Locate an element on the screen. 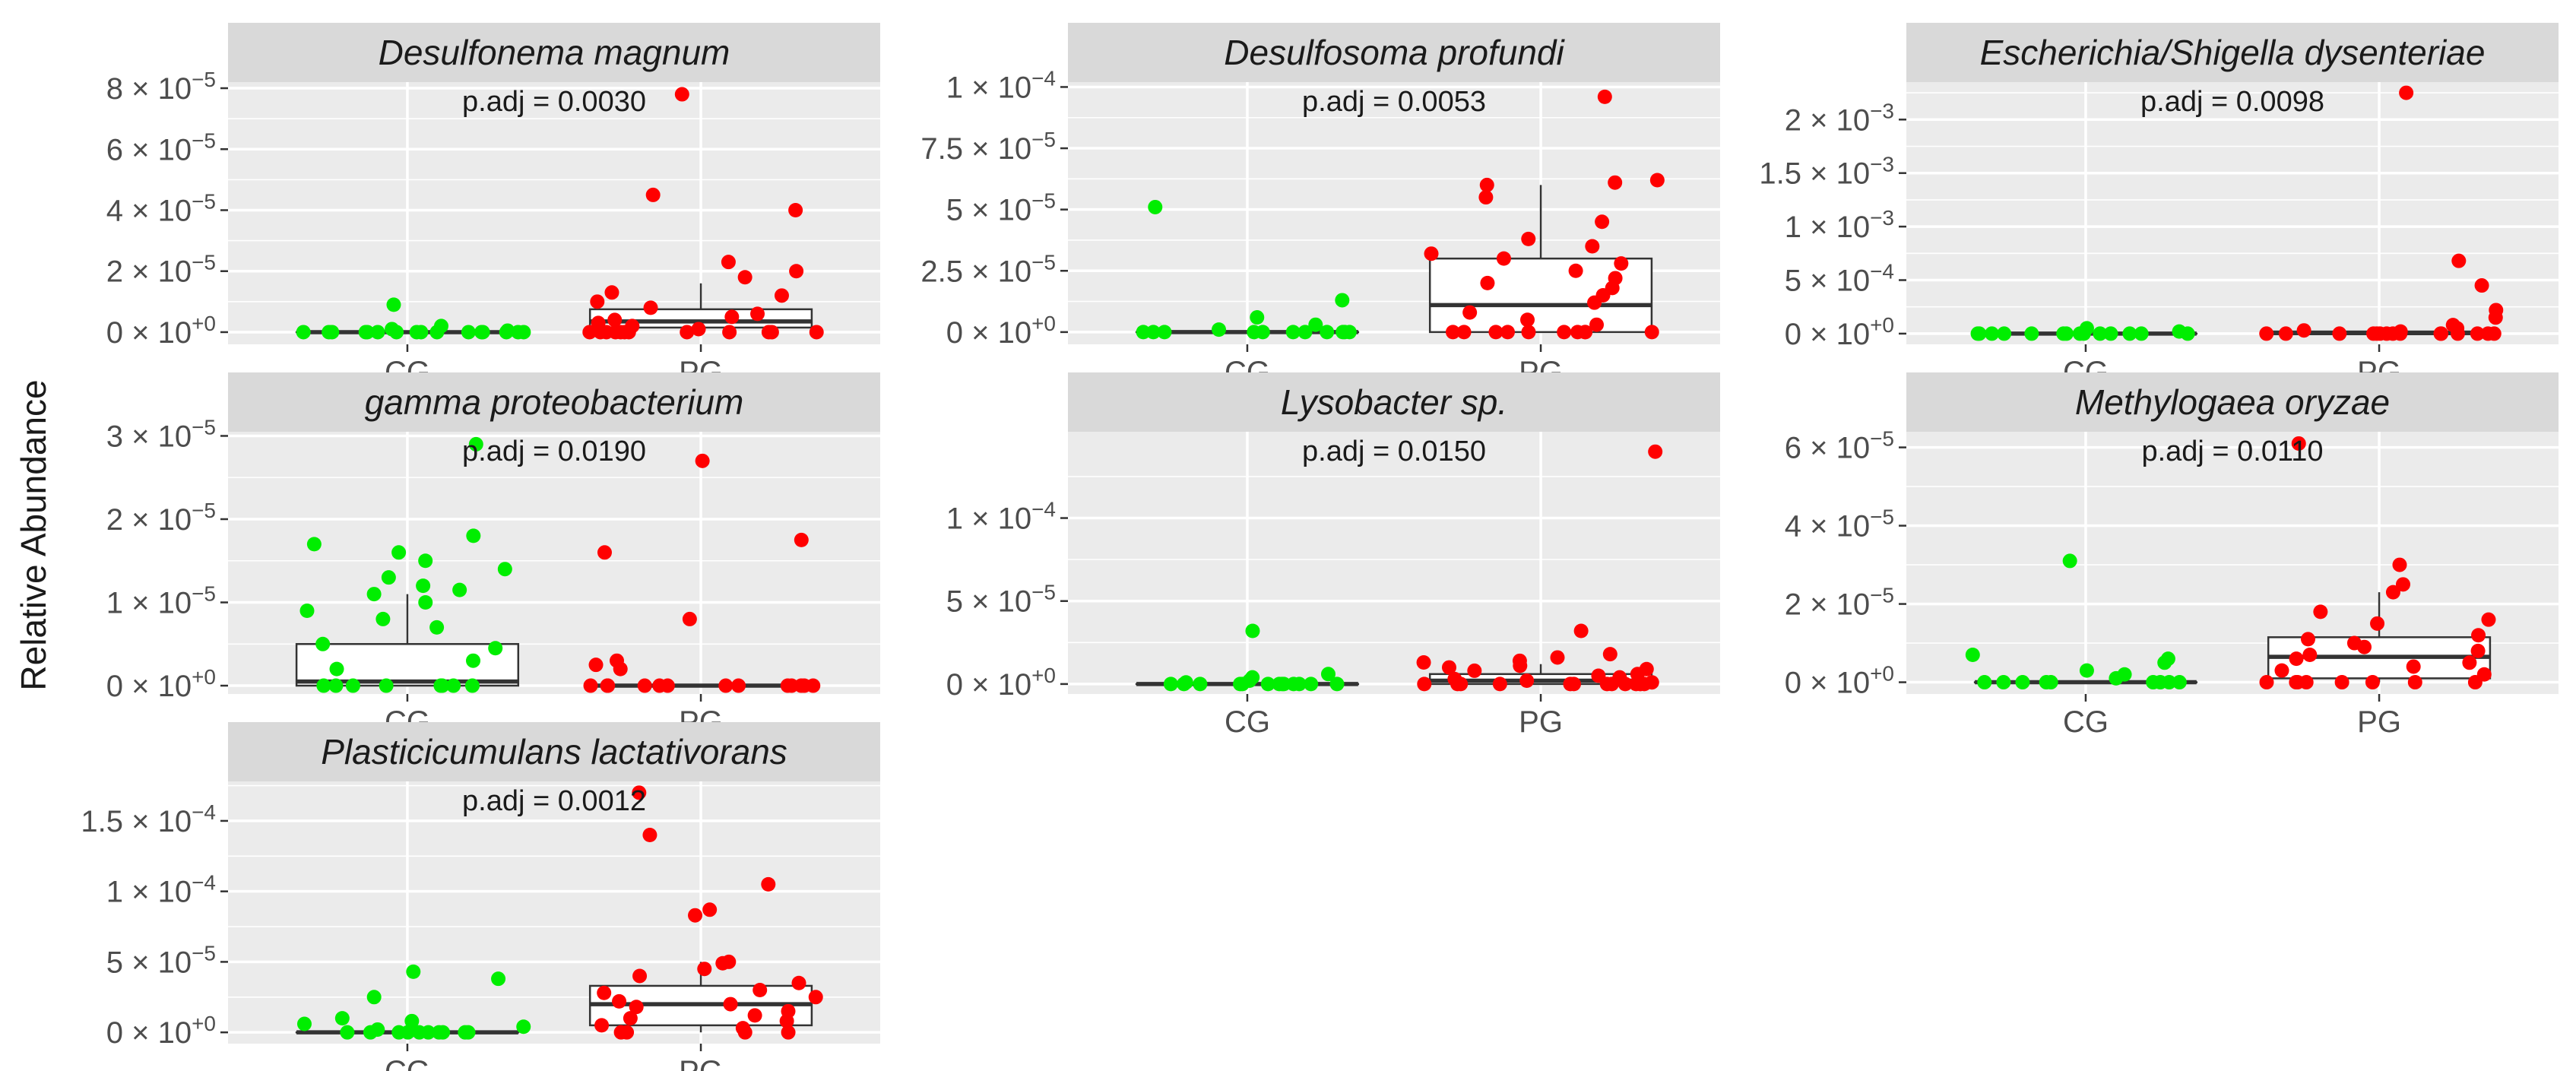  y-tick-label: 4 × 10⁻⁵ is located at coordinates (1839, 524).